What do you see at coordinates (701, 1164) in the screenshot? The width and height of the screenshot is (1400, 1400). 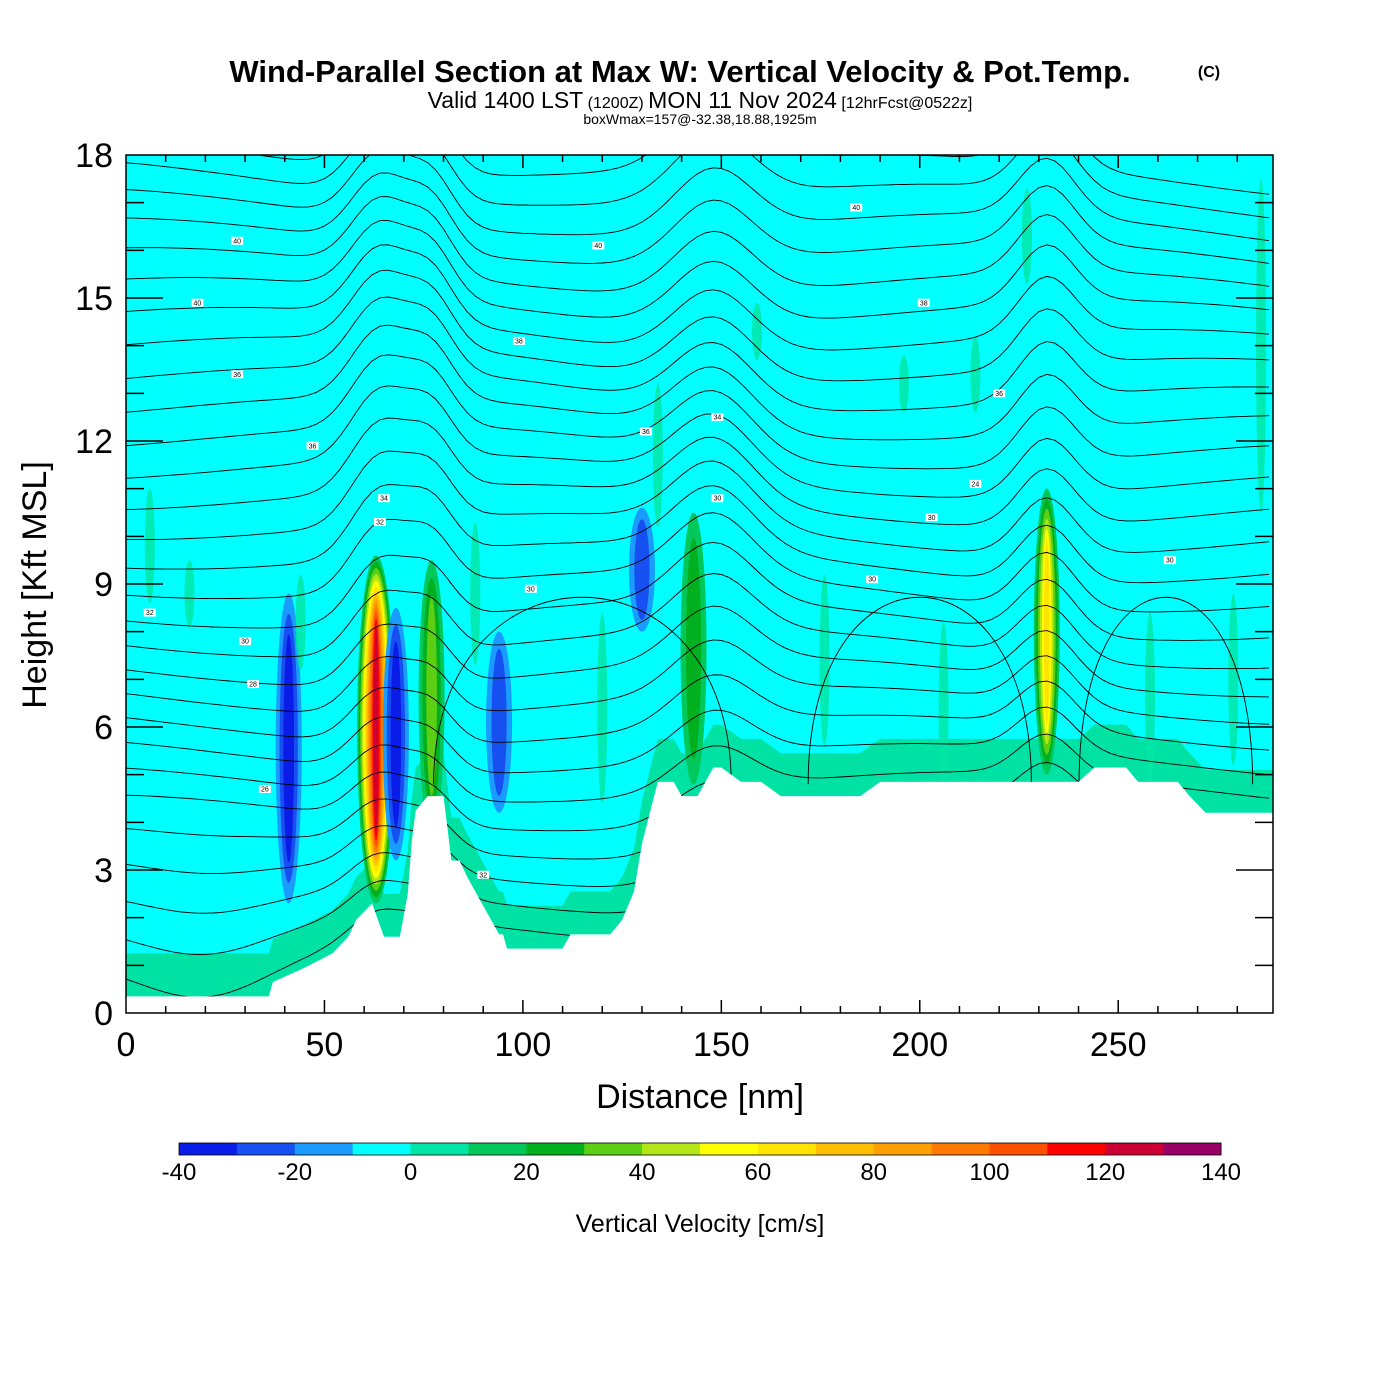 I see `colorbar: -40 -20 0 20 40 60 80 100 120 140` at bounding box center [701, 1164].